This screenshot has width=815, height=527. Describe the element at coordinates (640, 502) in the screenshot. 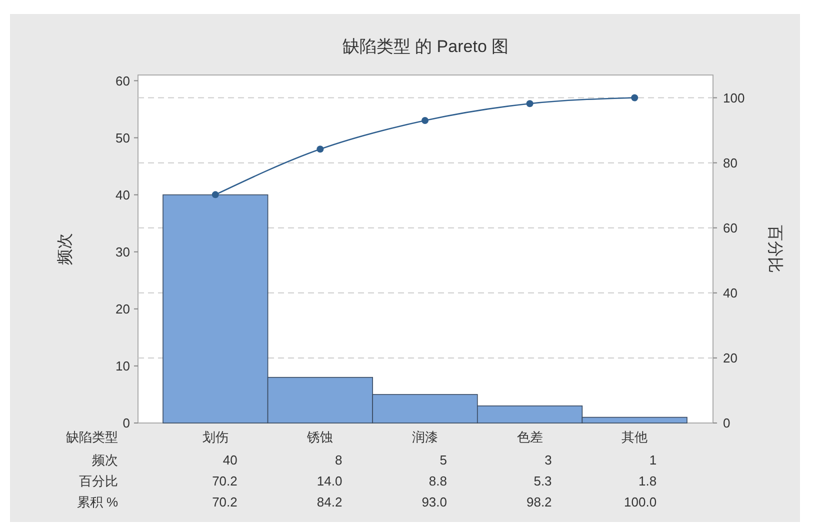

I see `data-label: 100.0` at that location.